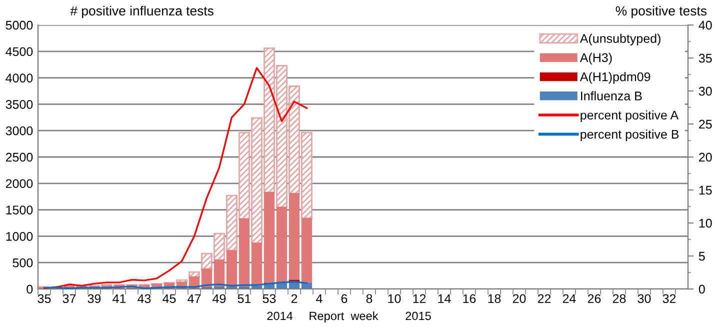 This screenshot has width=715, height=330. Describe the element at coordinates (394, 299) in the screenshot. I see `x-tick-label: 10` at that location.